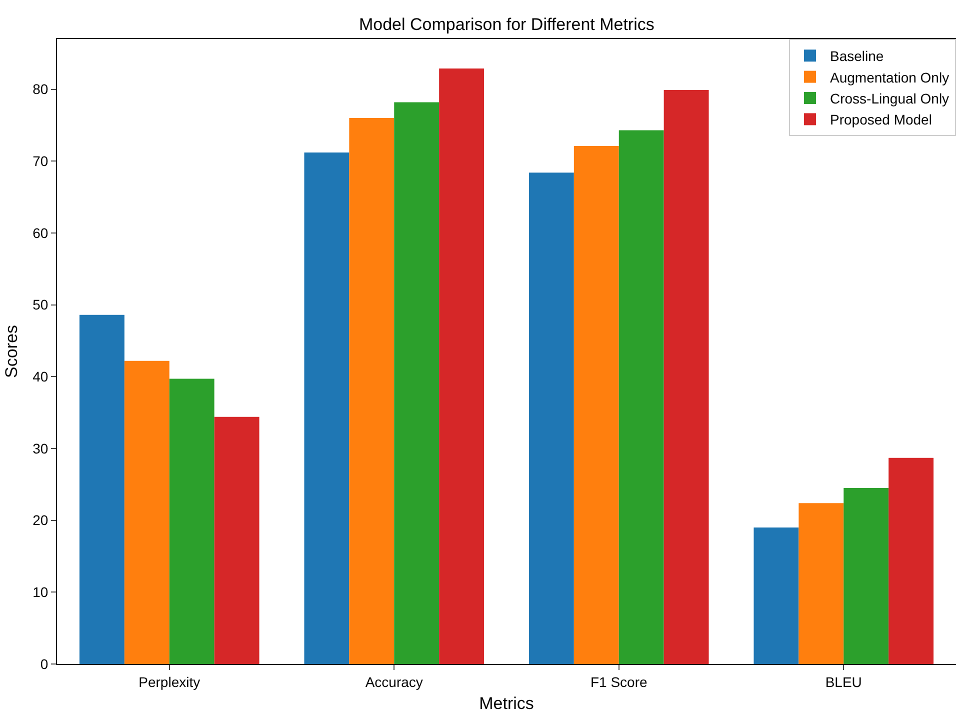 The height and width of the screenshot is (715, 956). Describe the element at coordinates (890, 77) in the screenshot. I see `legend-label: Augmentation Only` at that location.